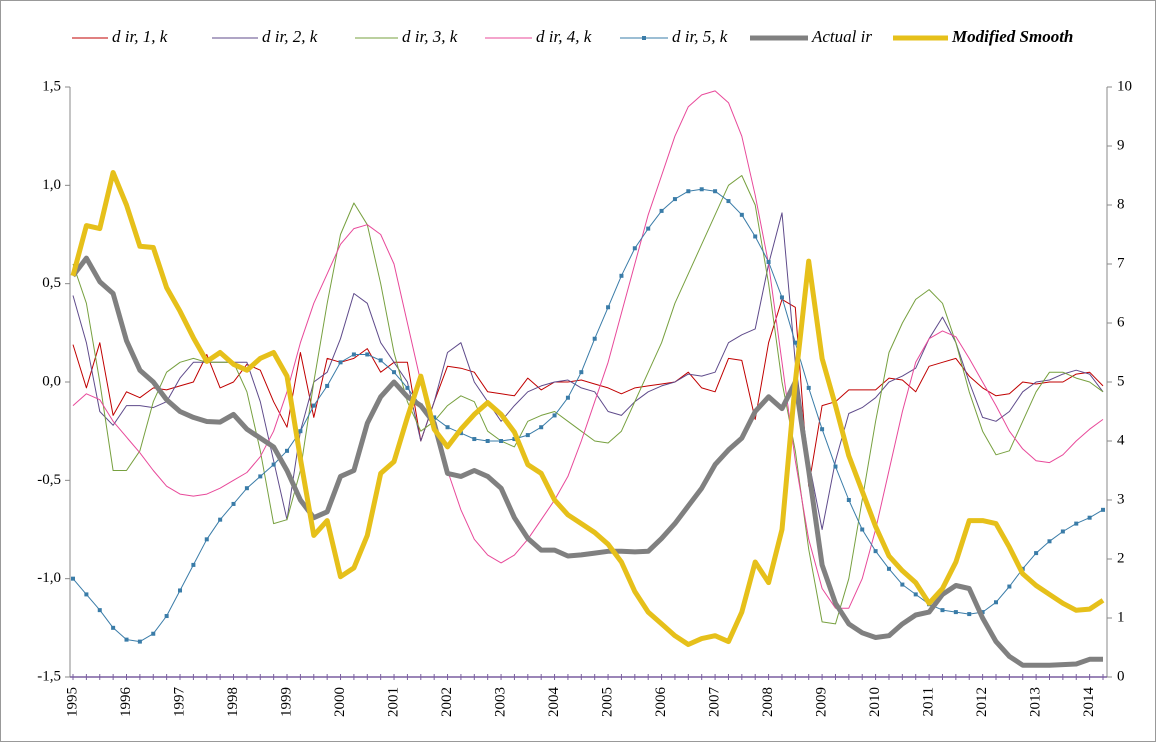 The image size is (1156, 742). Describe the element at coordinates (1121, 204) in the screenshot. I see `y2-tick-label: 8` at that location.